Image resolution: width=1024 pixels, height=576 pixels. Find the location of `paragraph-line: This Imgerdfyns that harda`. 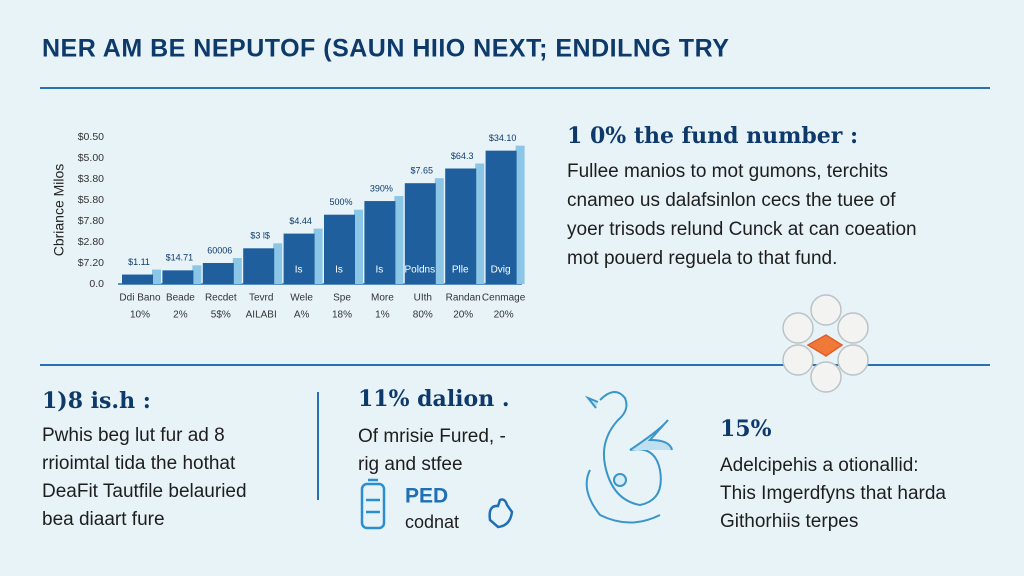

paragraph-line: This Imgerdfyns that harda is located at coordinates (833, 493).